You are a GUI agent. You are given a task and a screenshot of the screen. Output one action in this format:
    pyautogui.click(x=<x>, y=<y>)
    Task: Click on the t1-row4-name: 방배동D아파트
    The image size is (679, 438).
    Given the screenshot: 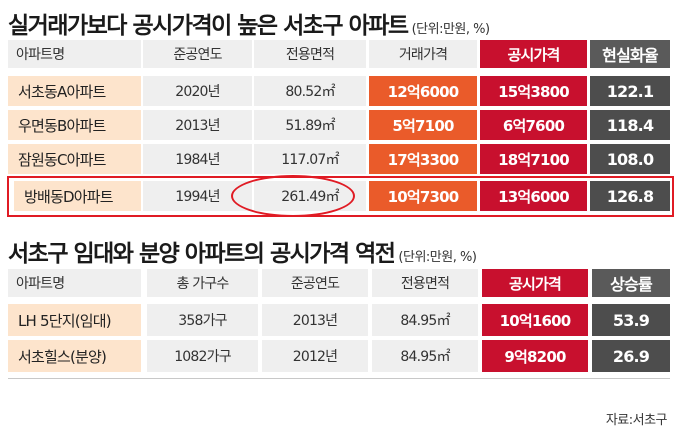 What is the action you would take?
    pyautogui.click(x=77, y=196)
    